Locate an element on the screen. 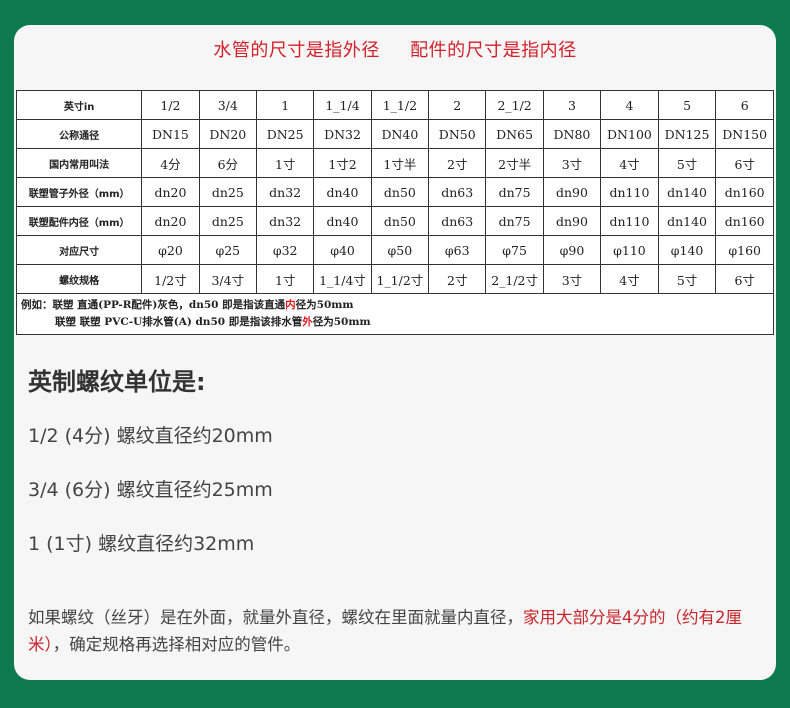 This screenshot has width=790, height=708. table-cell: φ140 is located at coordinates (687, 250).